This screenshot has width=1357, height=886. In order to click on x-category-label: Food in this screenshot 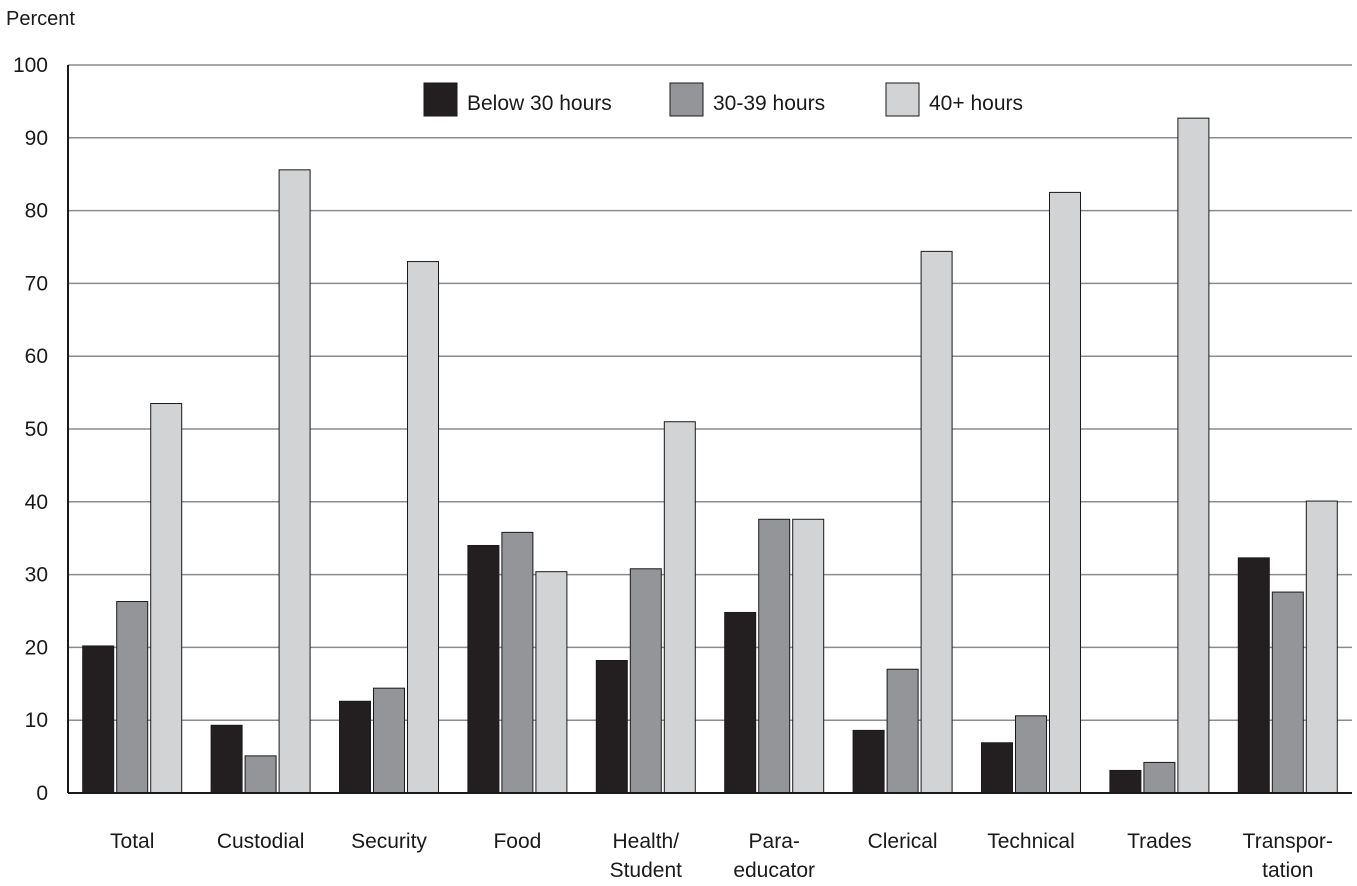, I will do `click(517, 841)`.